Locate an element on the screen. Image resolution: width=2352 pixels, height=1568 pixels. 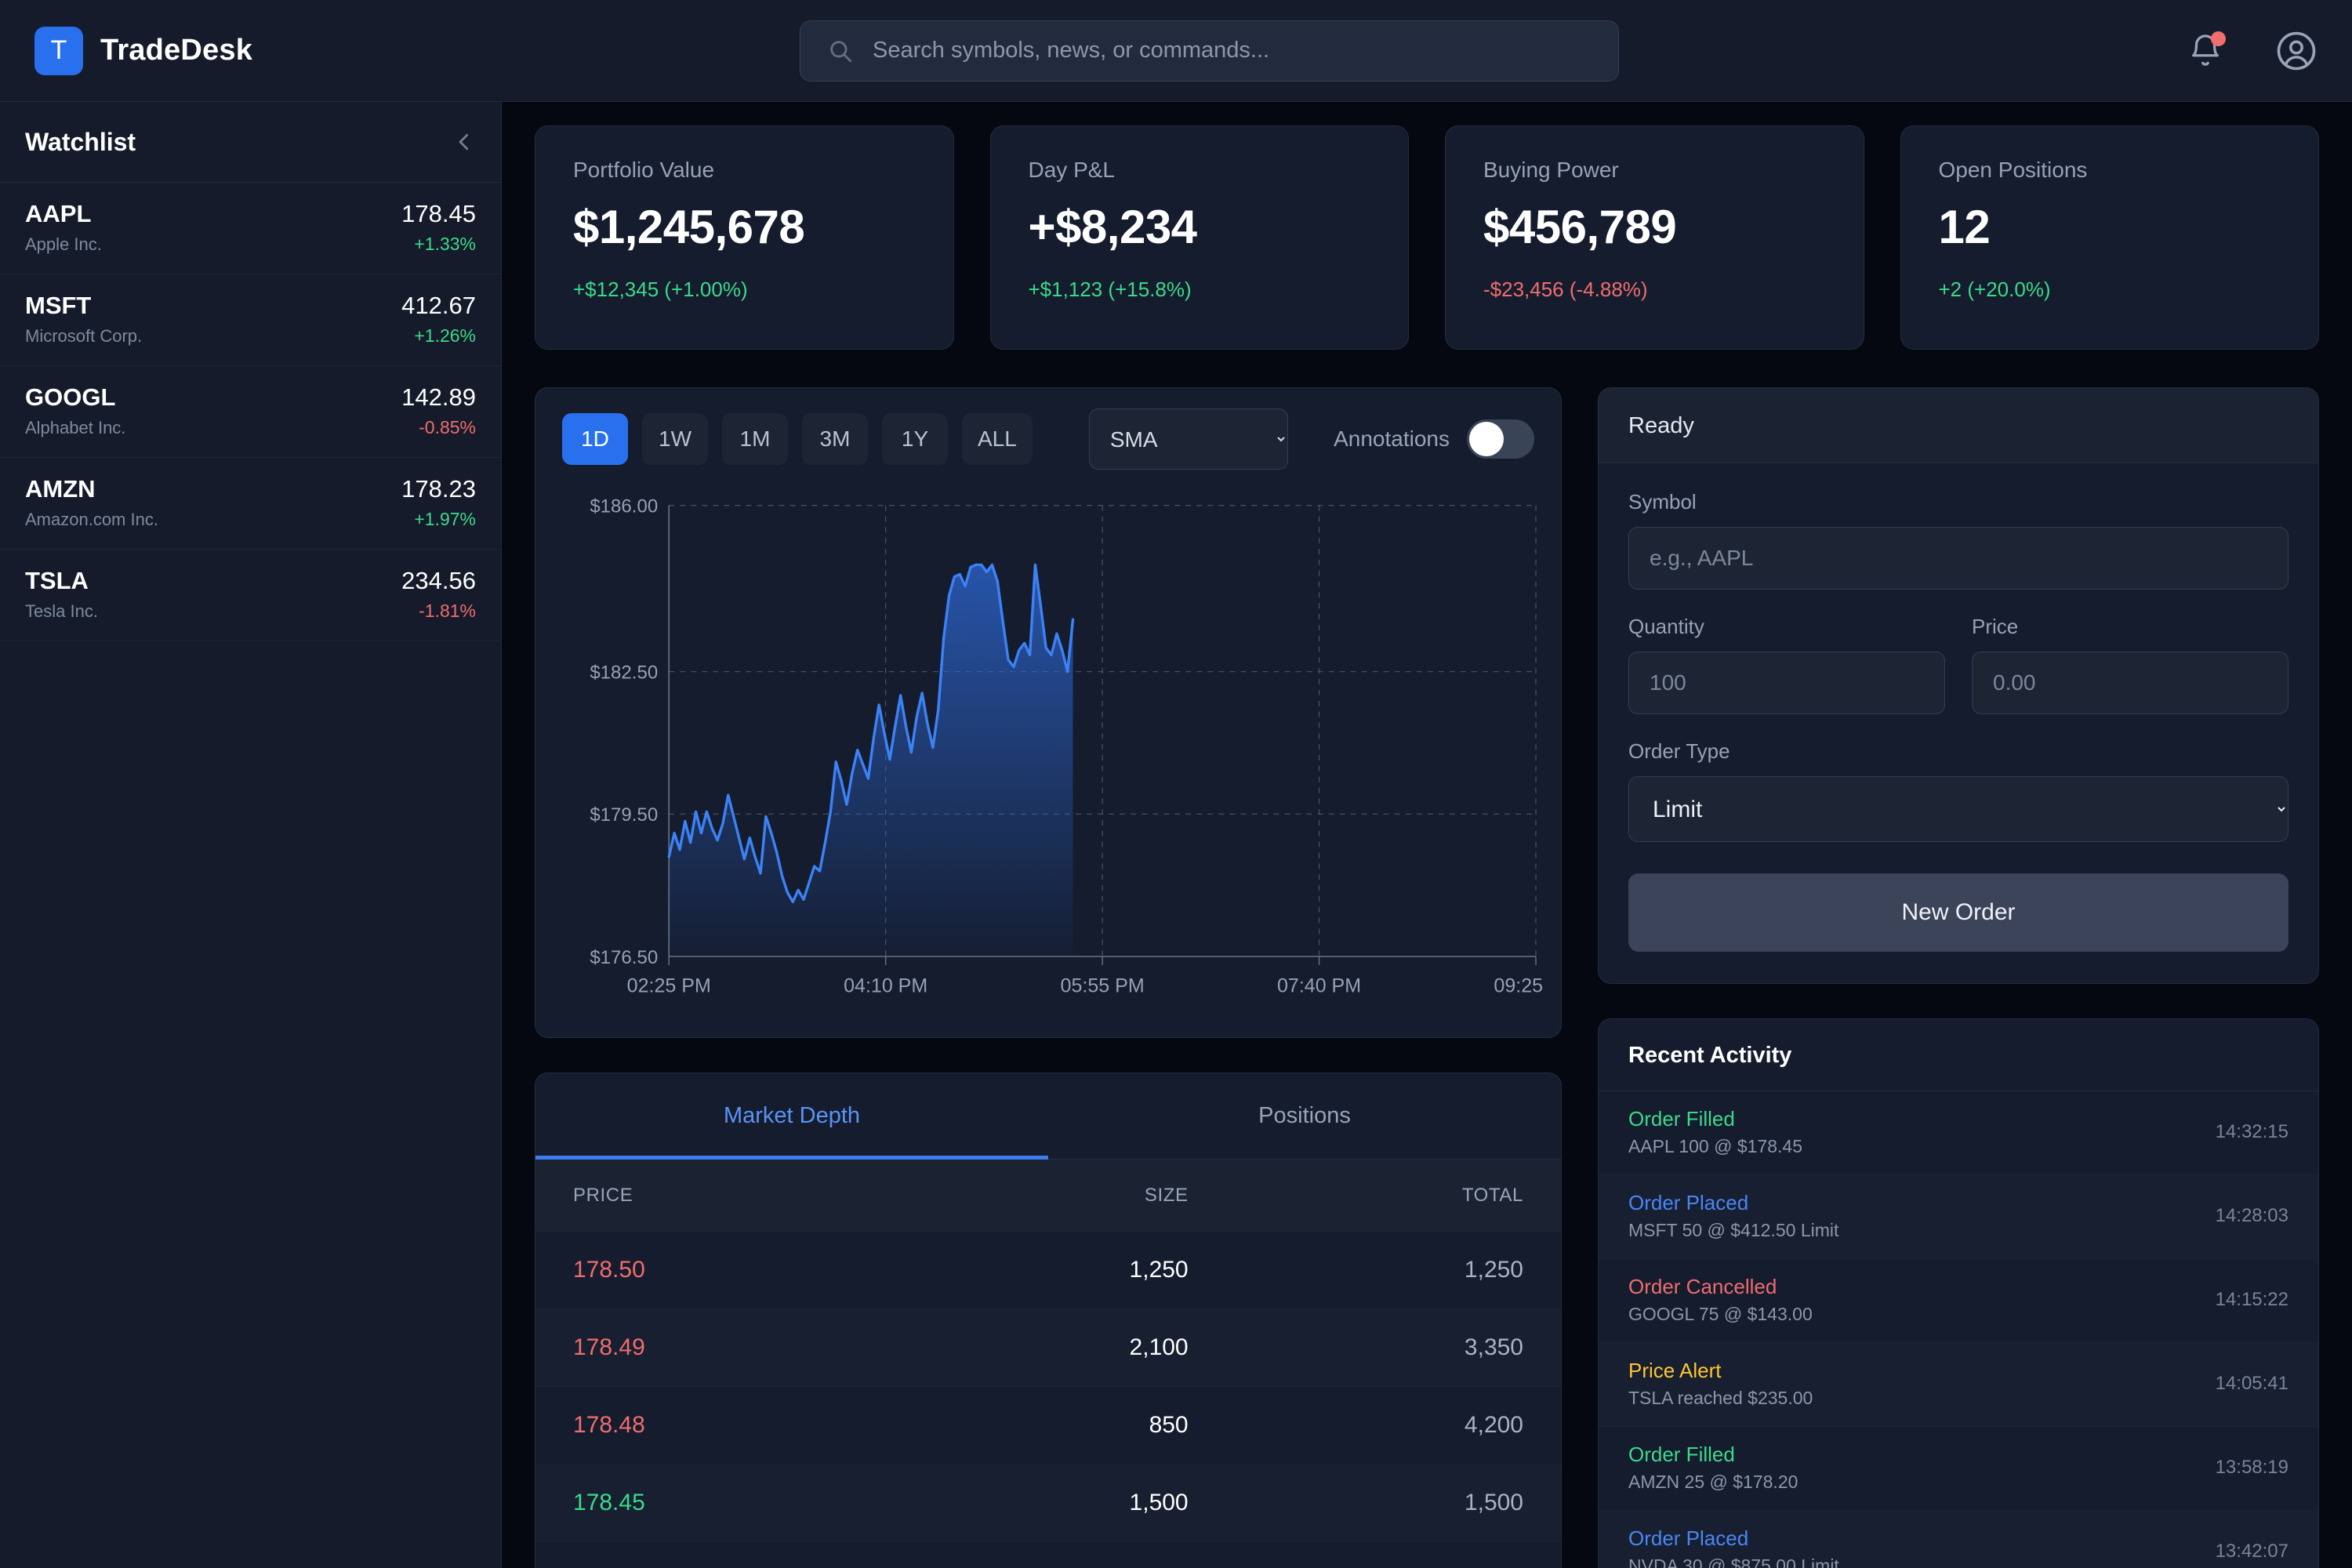
notifications-button is located at coordinates (2206, 50).